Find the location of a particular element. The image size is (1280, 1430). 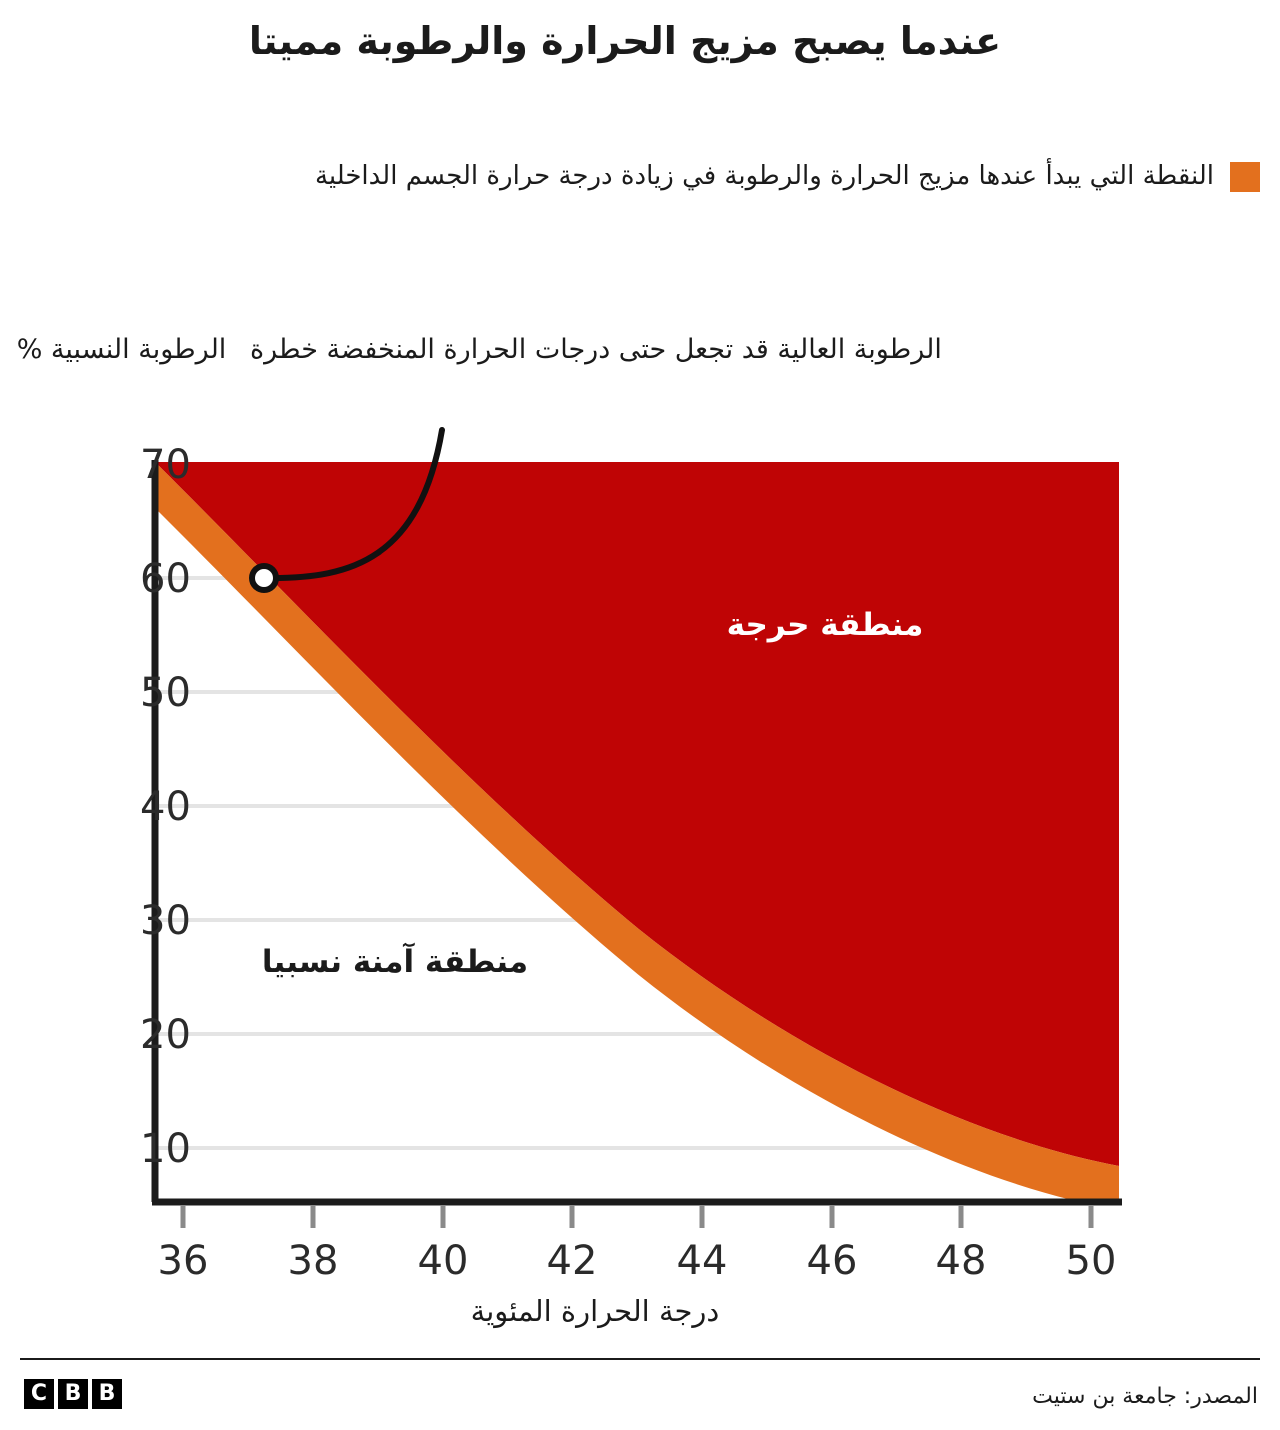

page-title: عندما يصبح مزيج الحرارة والرطوبة مميتا is located at coordinates (625, 41).